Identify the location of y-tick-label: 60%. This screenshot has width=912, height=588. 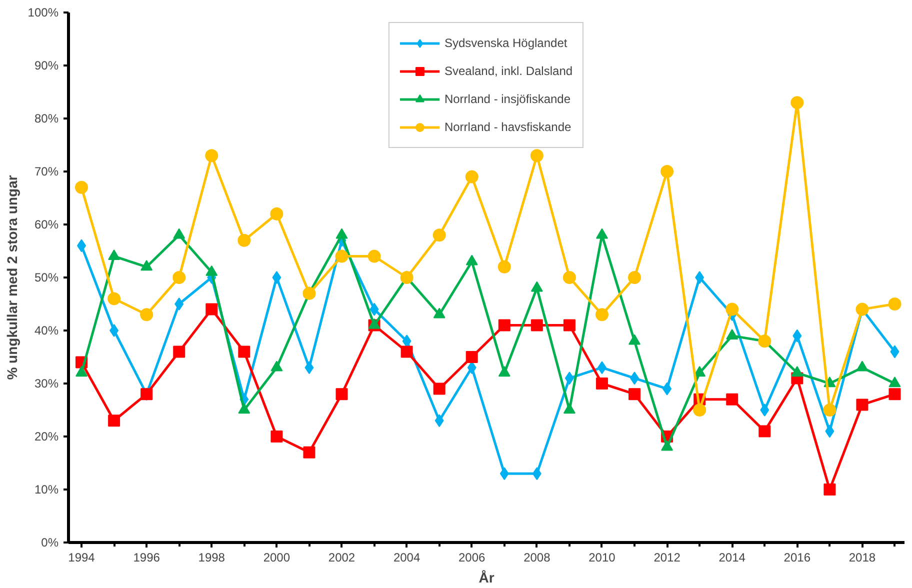
(46, 225).